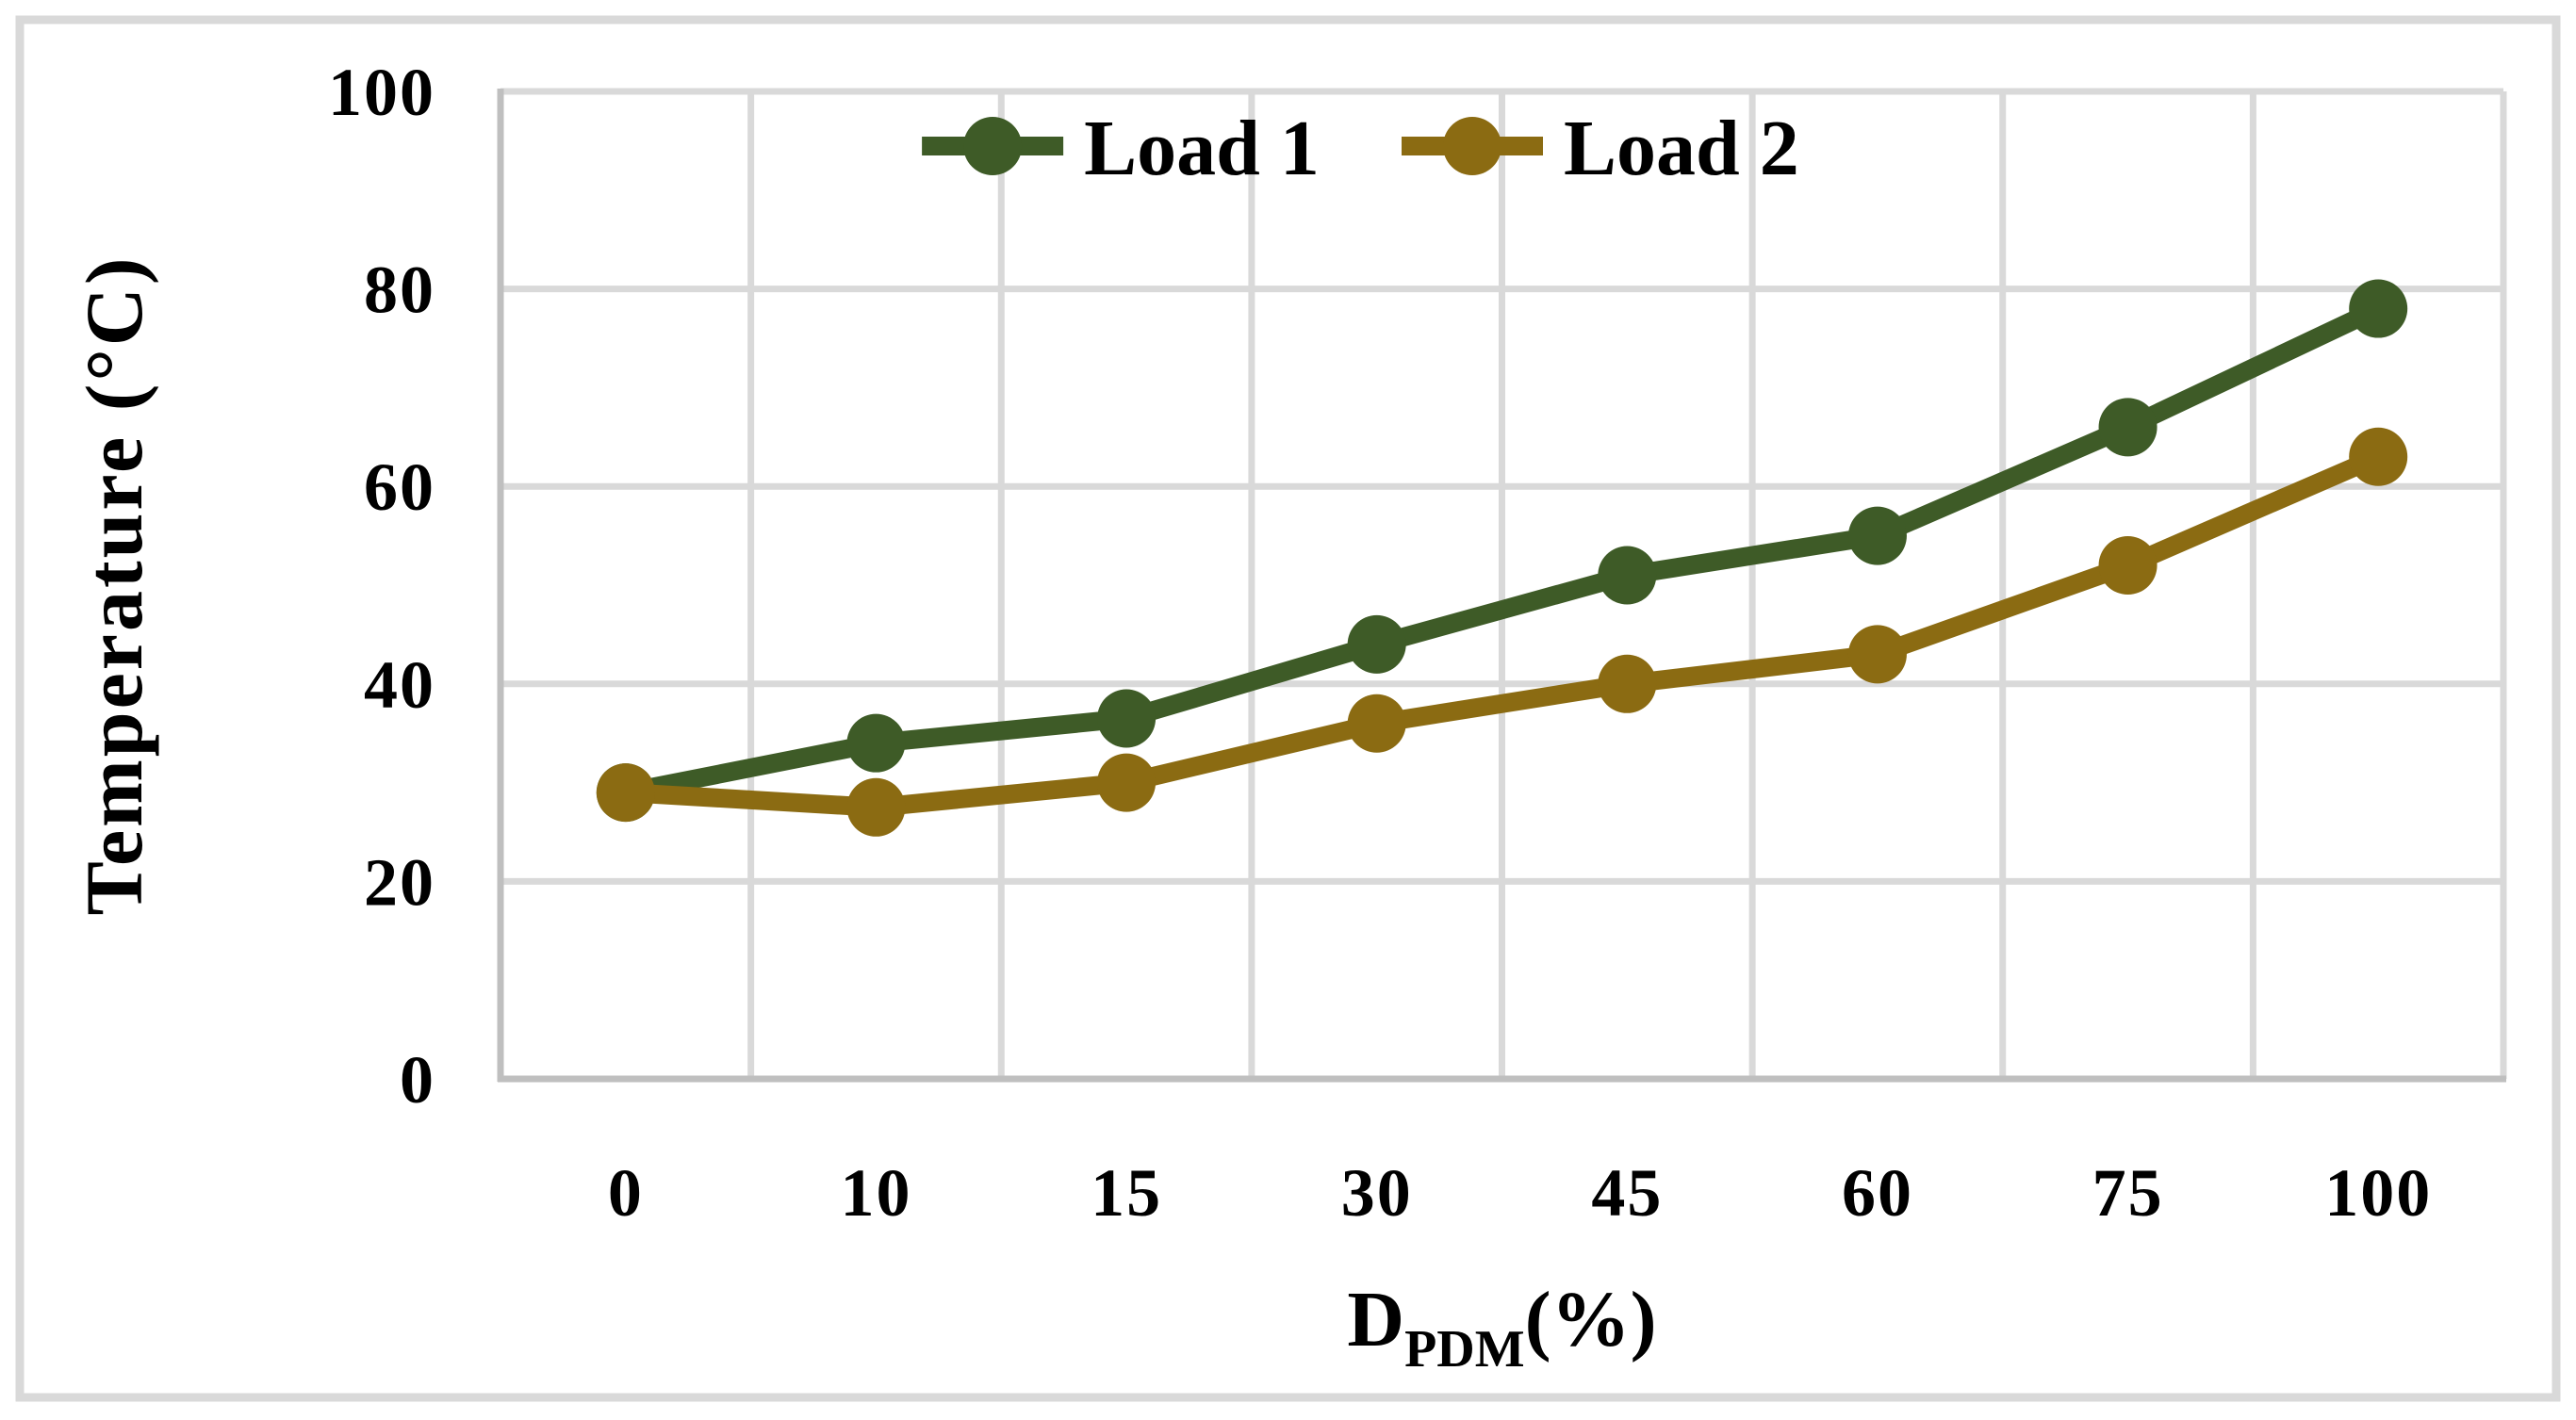 This screenshot has width=2576, height=1420. I want to click on x-axis-title-text: DPDM(%), so click(1501, 1327).